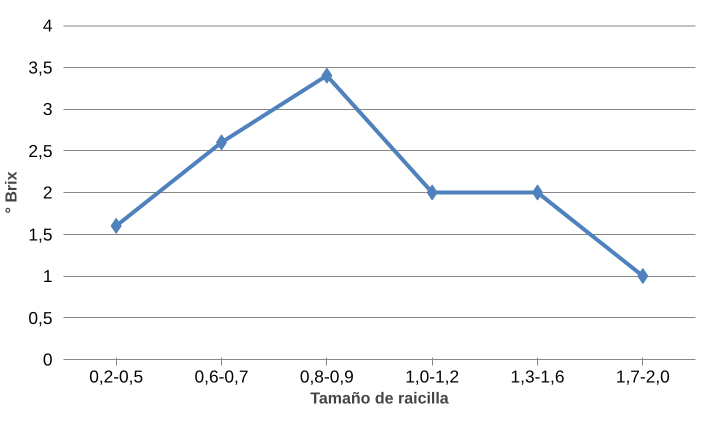 The height and width of the screenshot is (426, 713). What do you see at coordinates (47, 109) in the screenshot?
I see `y-tick-label: 3` at bounding box center [47, 109].